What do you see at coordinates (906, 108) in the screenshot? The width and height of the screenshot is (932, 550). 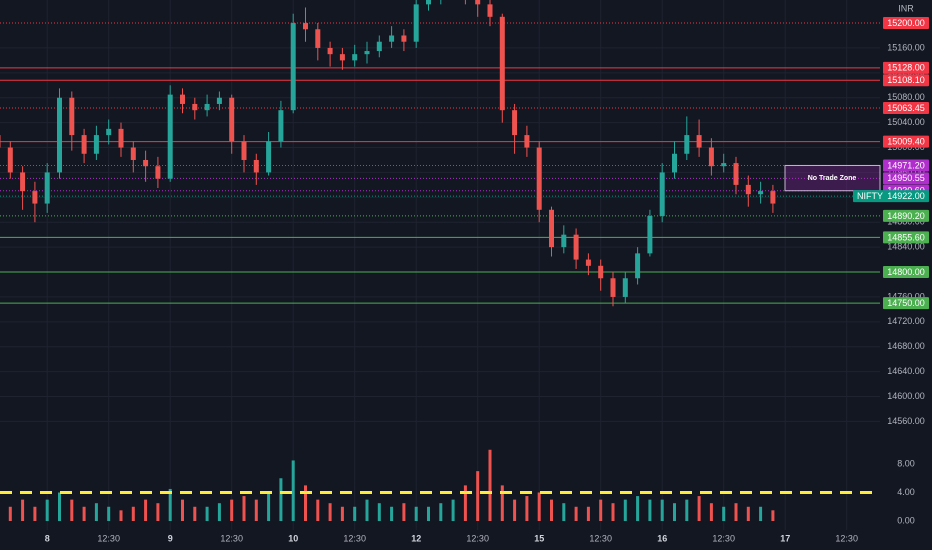 I see `level-tag-label: 15063.45` at bounding box center [906, 108].